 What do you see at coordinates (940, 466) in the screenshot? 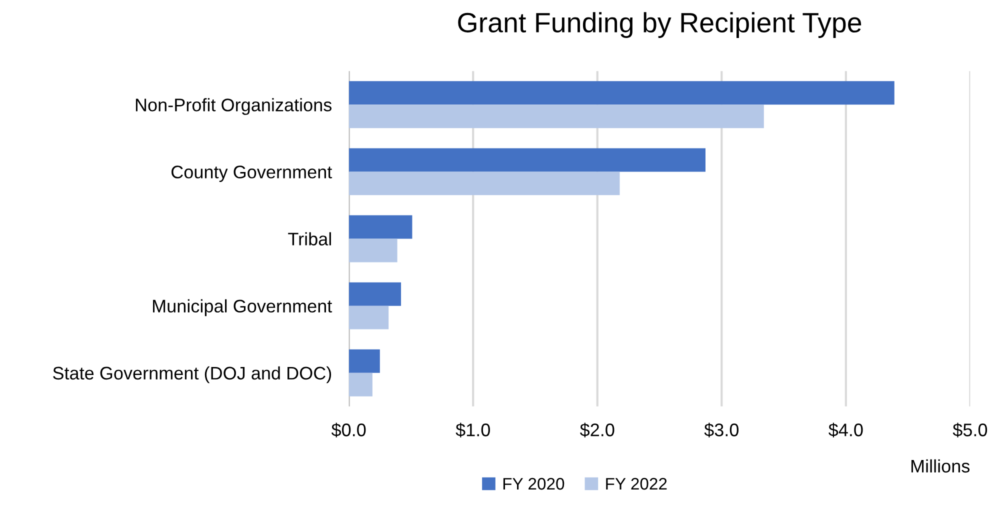
I see `x-axis-title: Millions` at bounding box center [940, 466].